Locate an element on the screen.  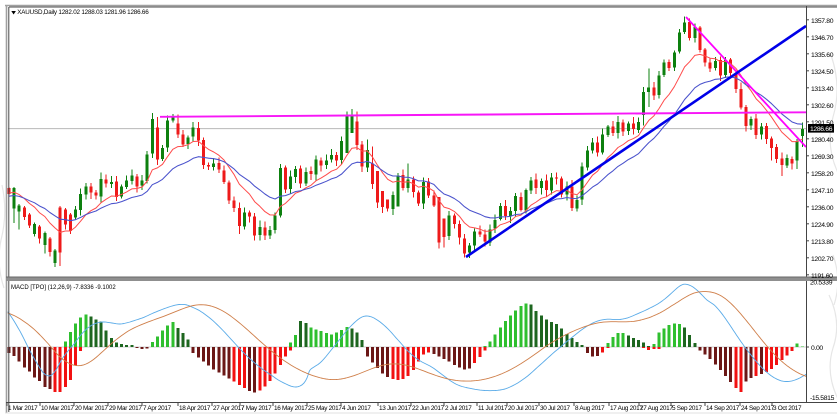
svg-text: 1291.50 is located at coordinates (822, 123).